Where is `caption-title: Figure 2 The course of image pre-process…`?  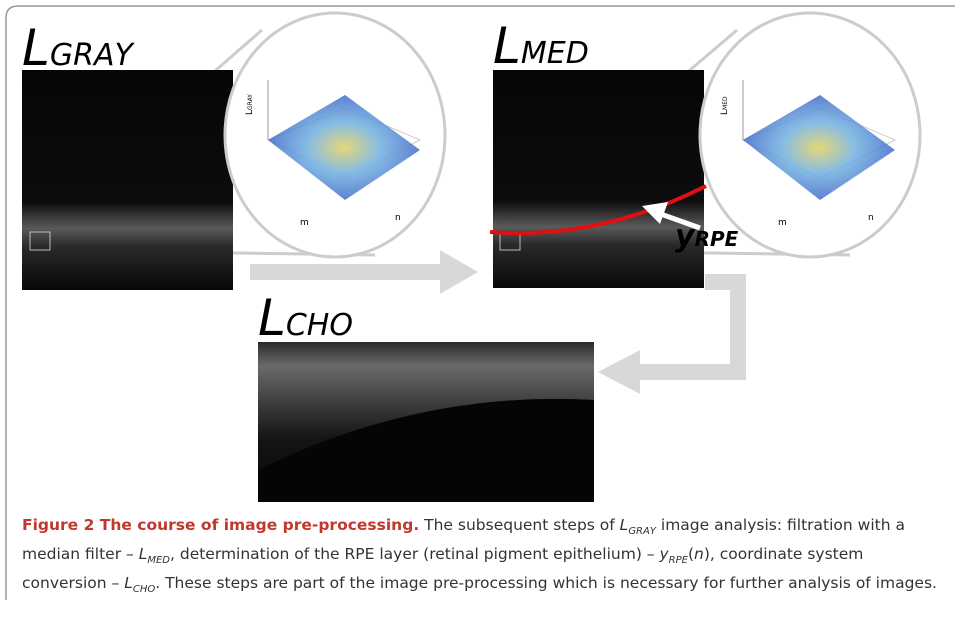
caption-title: Figure 2 The course of image pre-process… is located at coordinates (221, 525).